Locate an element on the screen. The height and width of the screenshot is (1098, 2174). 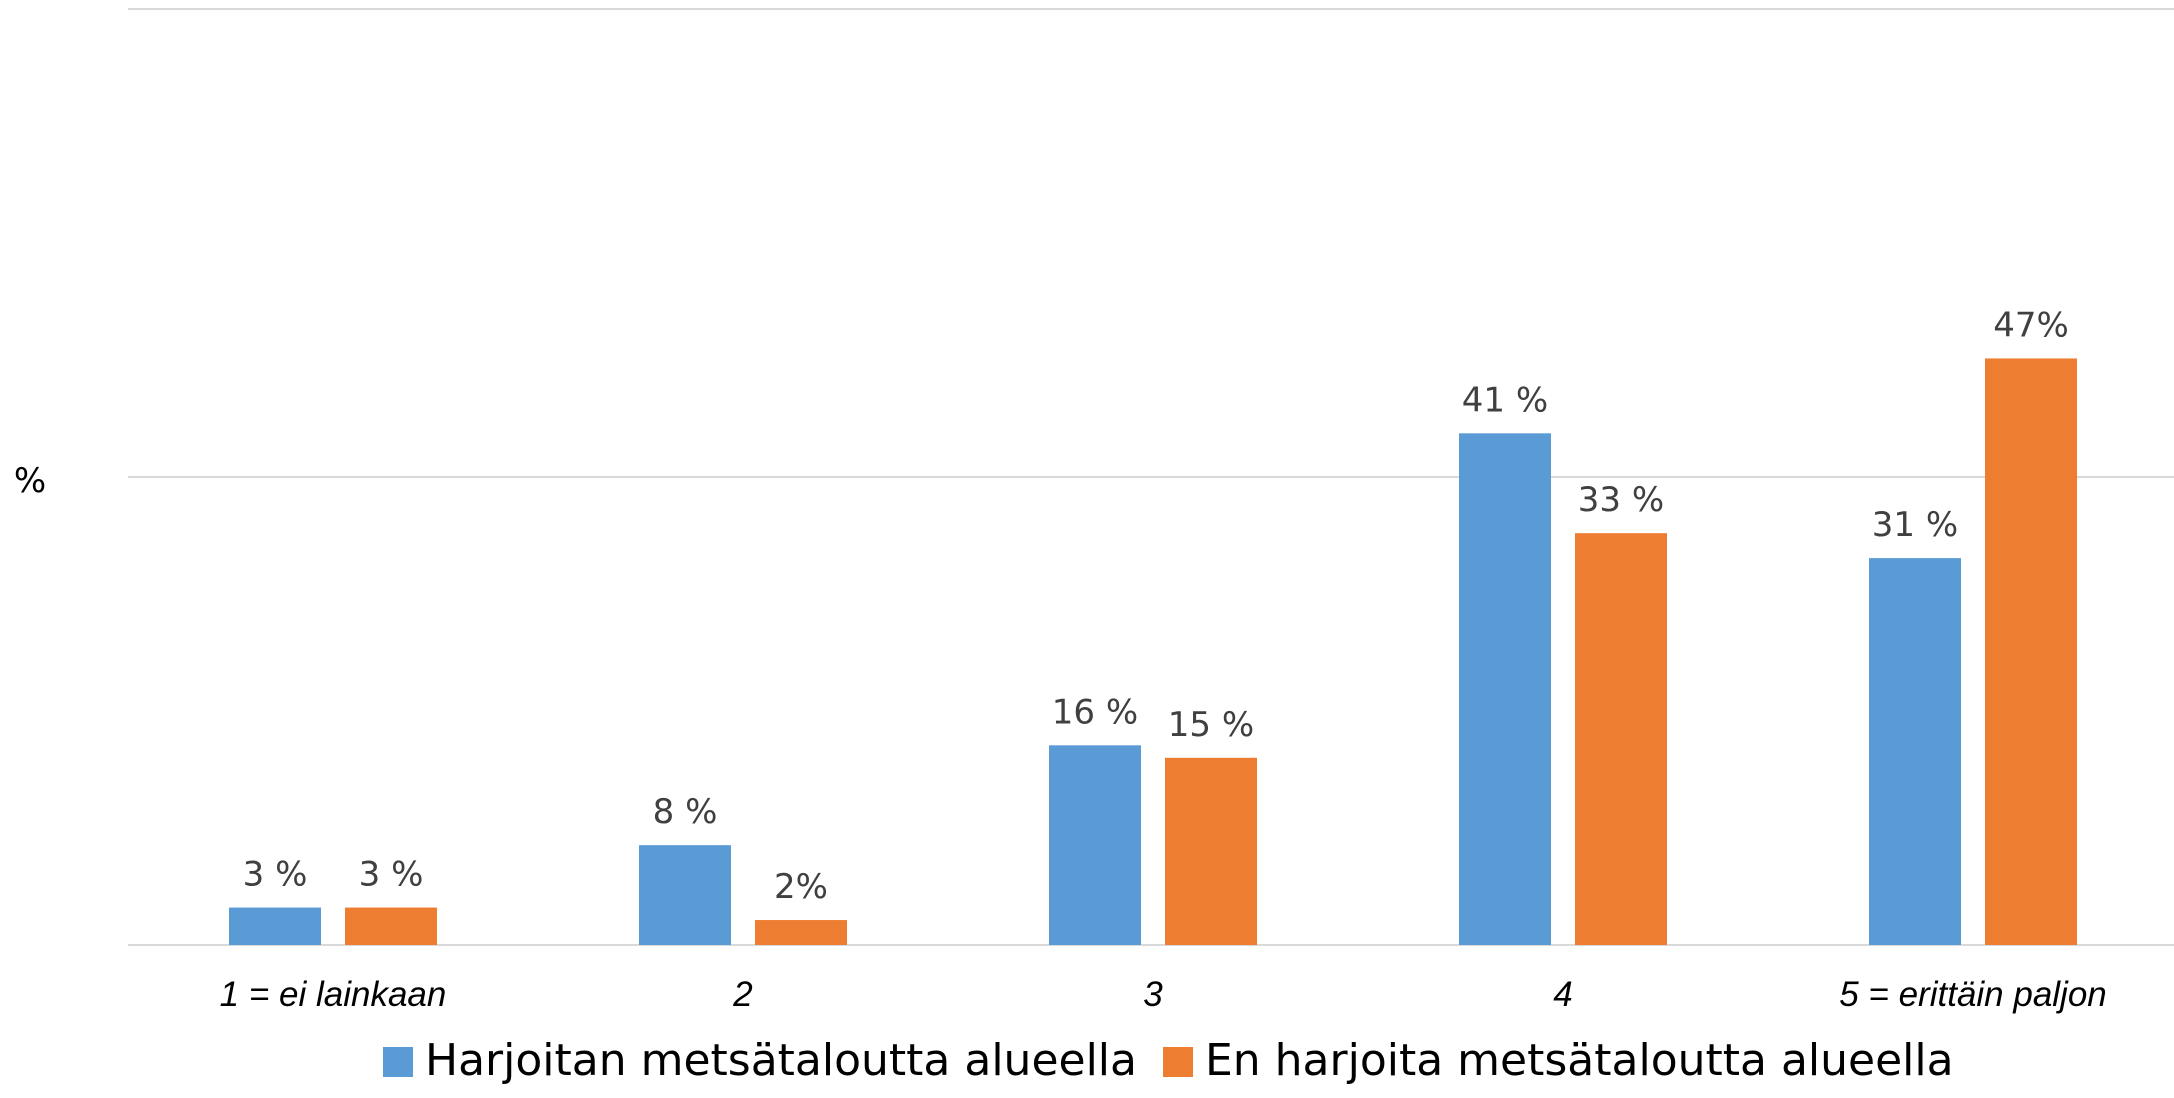
category-label: 4 is located at coordinates (1562, 994).